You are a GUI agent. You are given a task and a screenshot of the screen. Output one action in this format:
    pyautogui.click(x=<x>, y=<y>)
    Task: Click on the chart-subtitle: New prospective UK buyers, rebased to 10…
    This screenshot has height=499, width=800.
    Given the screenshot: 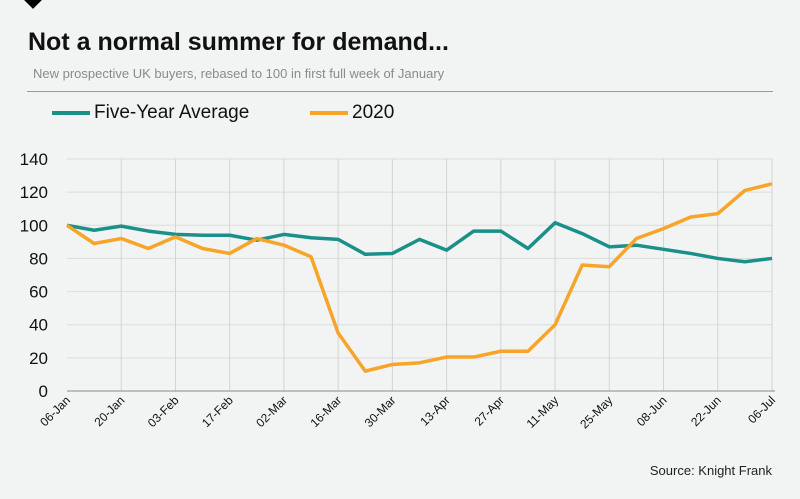 What is the action you would take?
    pyautogui.click(x=239, y=73)
    